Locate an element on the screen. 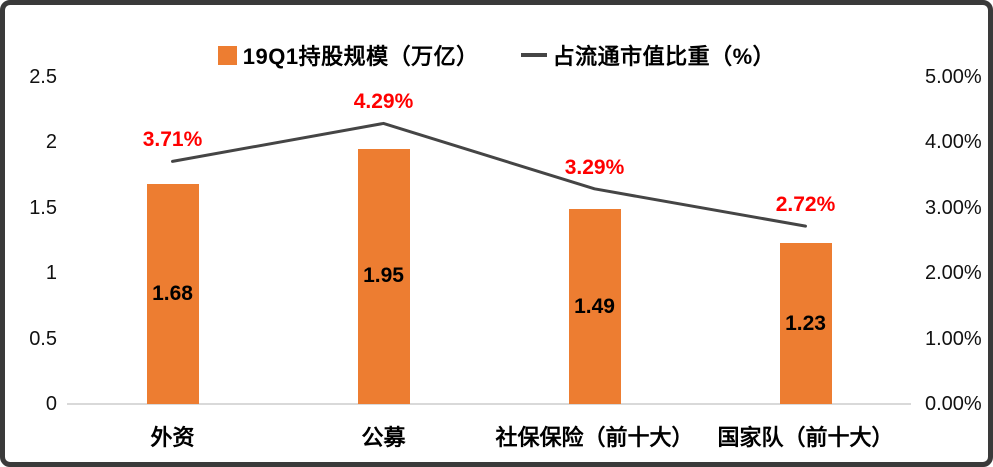 This screenshot has width=993, height=467. line-point-label: 3.29% is located at coordinates (594, 167).